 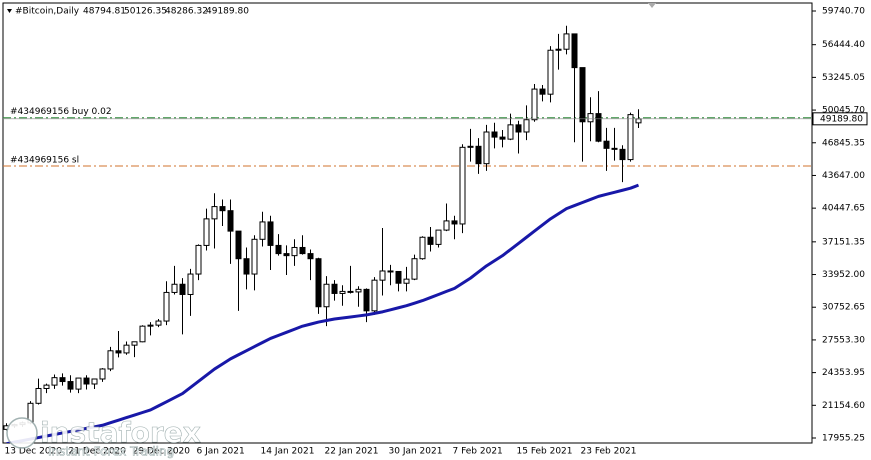 I want to click on x-tick-label: 6 Jan 2021, so click(x=221, y=452).